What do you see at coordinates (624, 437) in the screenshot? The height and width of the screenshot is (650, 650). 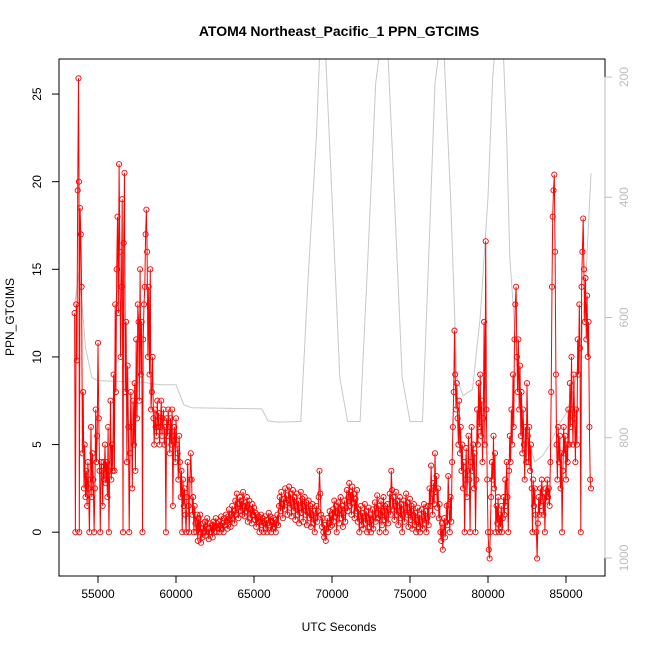 I see `right-y-tick-label: 800` at bounding box center [624, 437].